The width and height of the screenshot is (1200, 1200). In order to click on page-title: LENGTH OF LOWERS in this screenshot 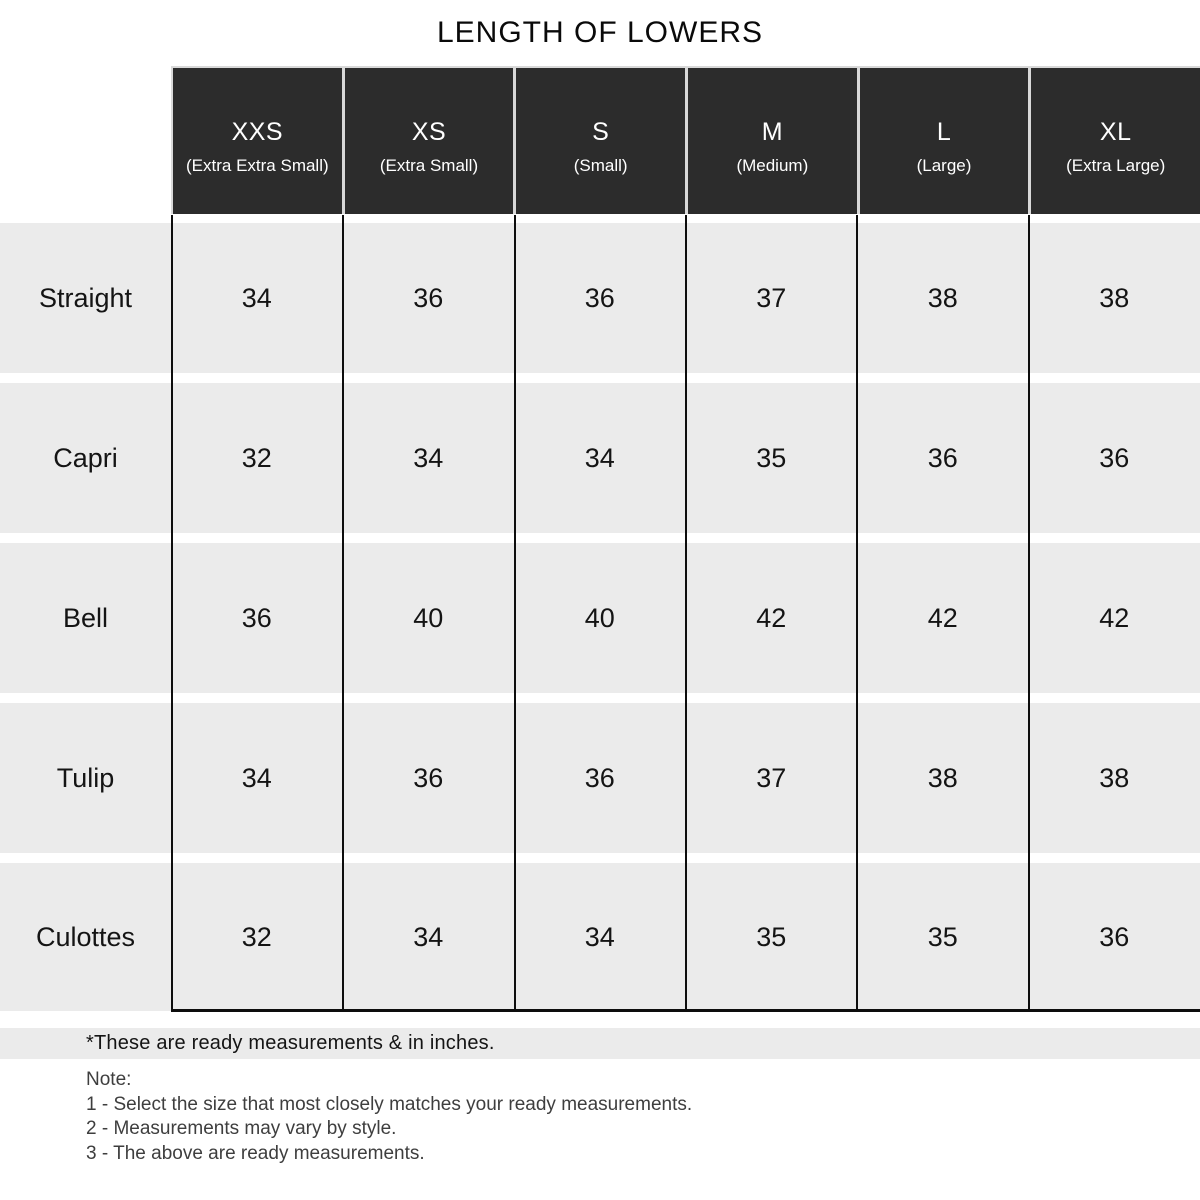, I will do `click(600, 32)`.